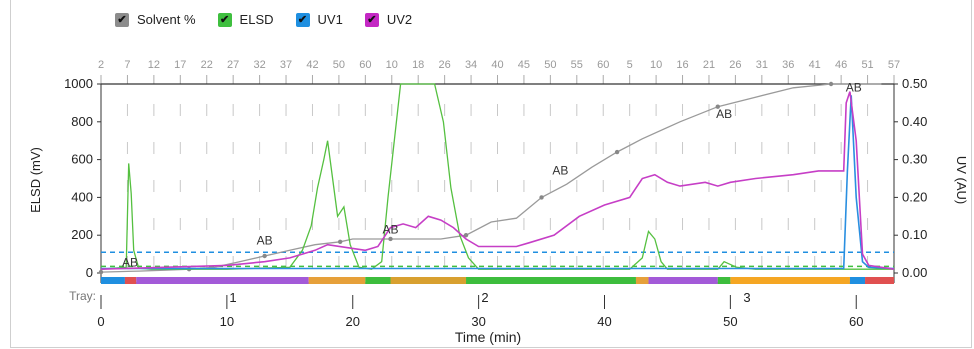  What do you see at coordinates (914, 234) in the screenshot?
I see `y2-tick-label: 0.10` at bounding box center [914, 234].